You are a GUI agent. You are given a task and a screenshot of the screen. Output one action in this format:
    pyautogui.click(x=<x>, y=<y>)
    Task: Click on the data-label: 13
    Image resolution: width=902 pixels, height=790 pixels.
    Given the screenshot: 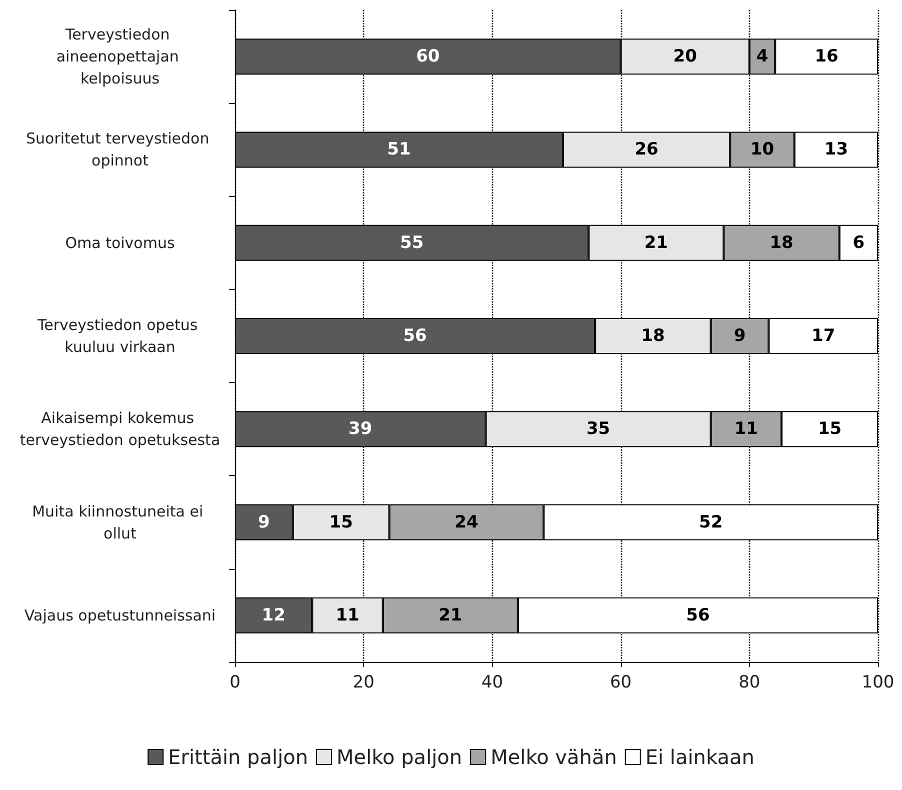 What is the action you would take?
    pyautogui.click(x=836, y=150)
    